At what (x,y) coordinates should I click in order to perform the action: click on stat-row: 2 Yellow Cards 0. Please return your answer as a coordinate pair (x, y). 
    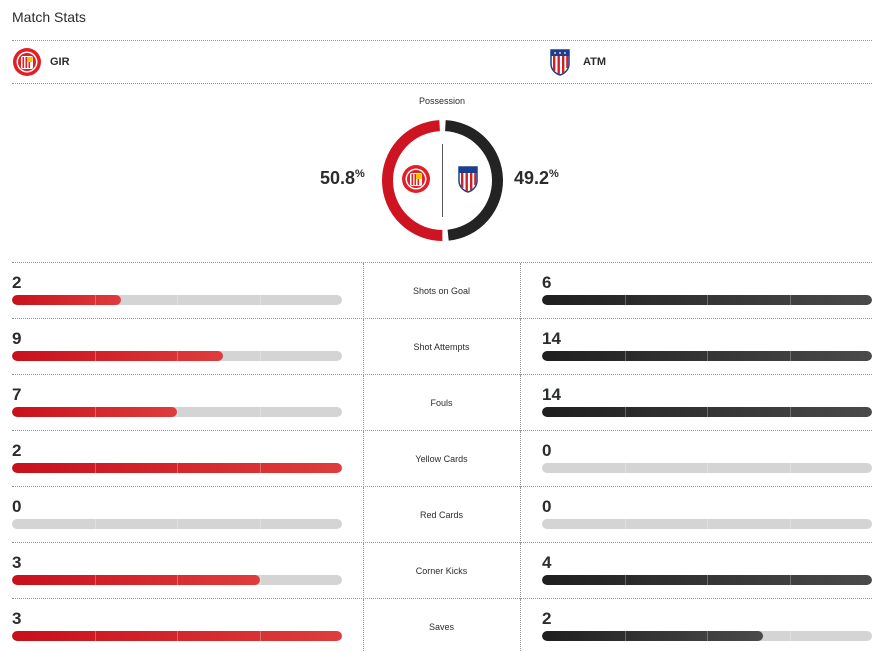
    Looking at the image, I should click on (442, 459).